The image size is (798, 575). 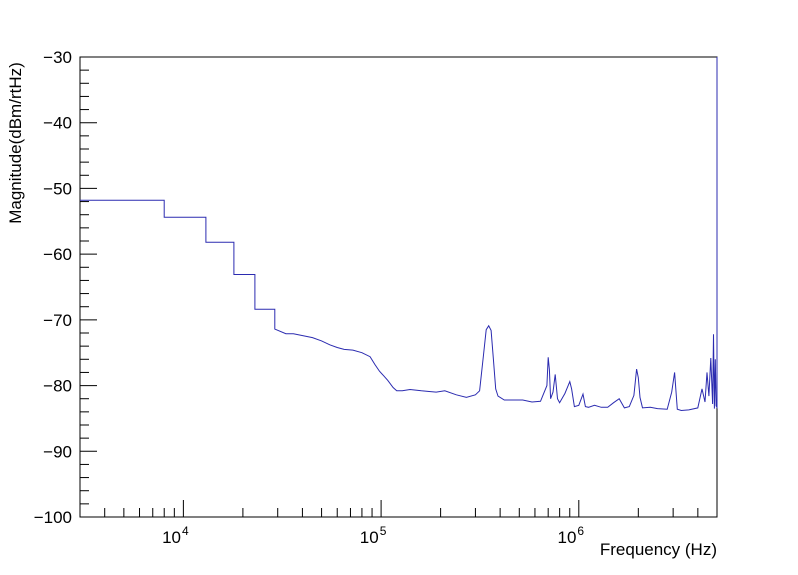 What do you see at coordinates (398, 523) in the screenshot?
I see `x-axis: 10⁴ 10⁵ 10⁶` at bounding box center [398, 523].